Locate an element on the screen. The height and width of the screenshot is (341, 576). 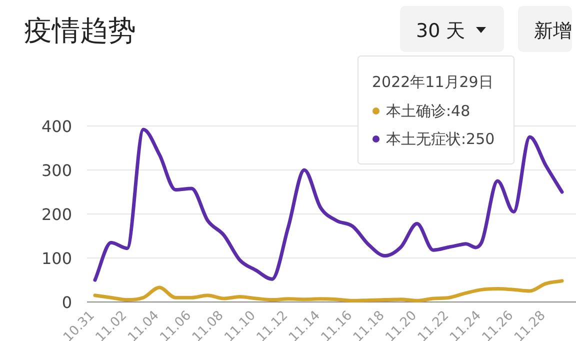
chart-title: 疫情趋势 is located at coordinates (80, 30).